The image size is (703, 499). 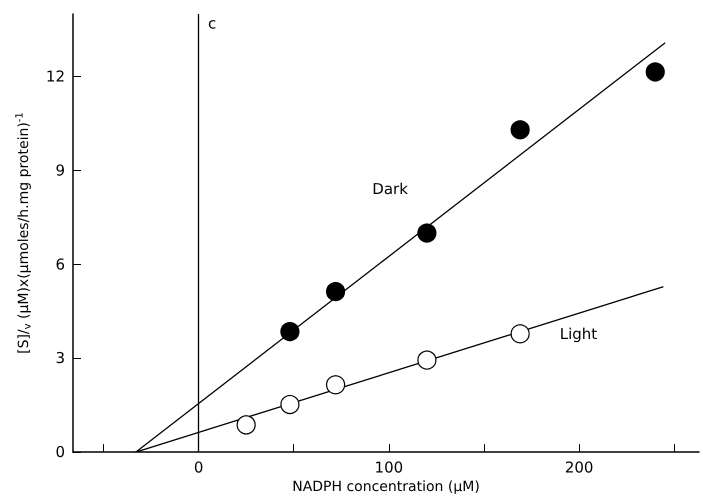 I want to click on x-tick-label: 0, so click(x=199, y=467).